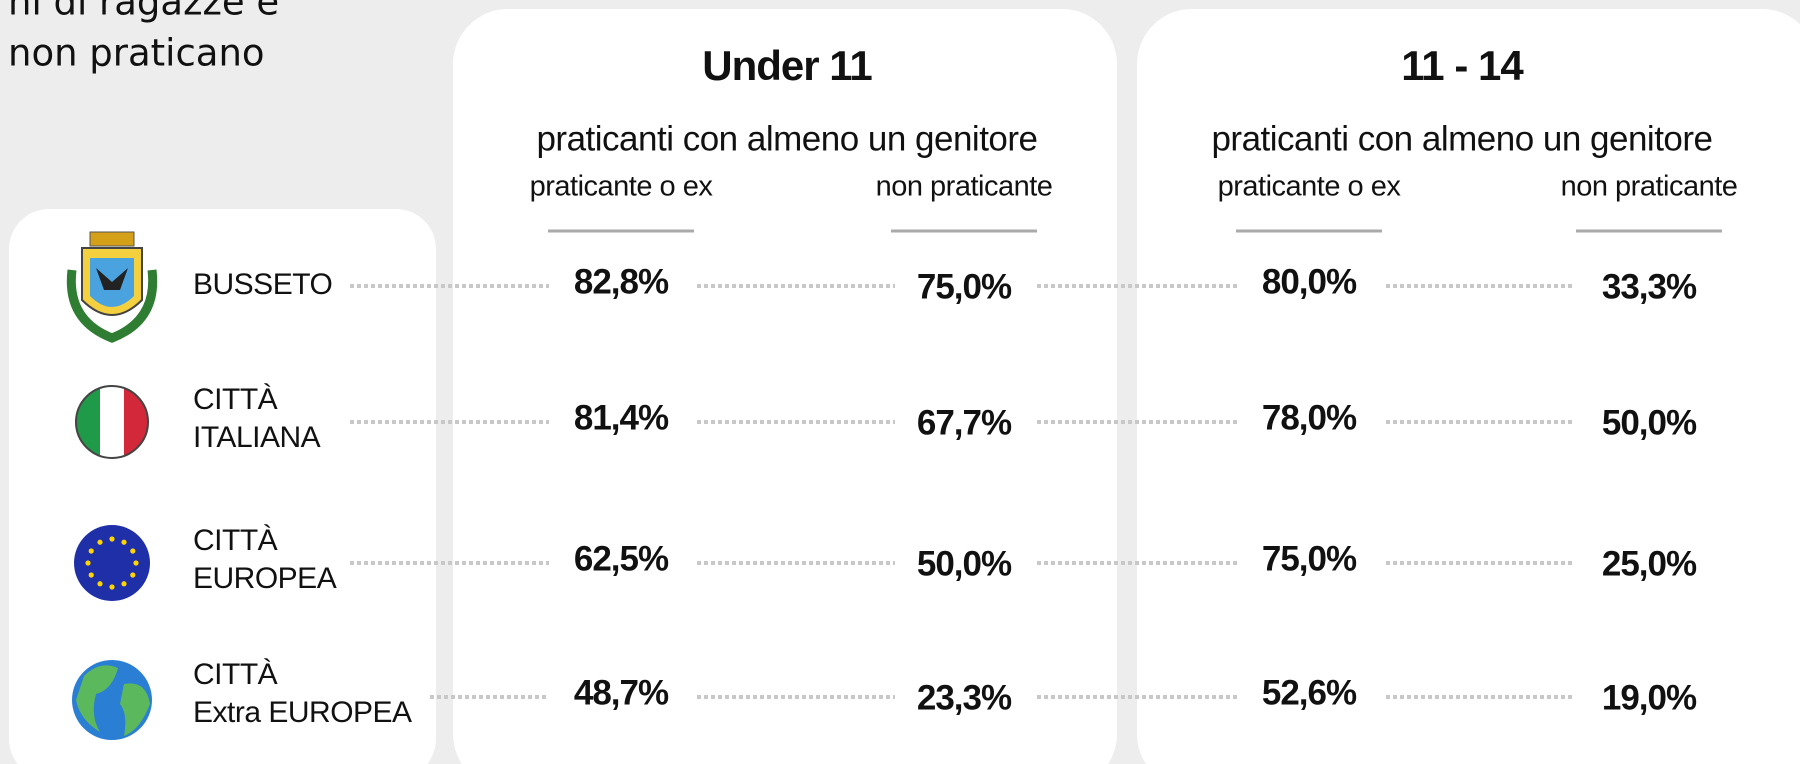 Image resolution: width=1800 pixels, height=764 pixels. I want to click on value: 62,5%, so click(621, 558).